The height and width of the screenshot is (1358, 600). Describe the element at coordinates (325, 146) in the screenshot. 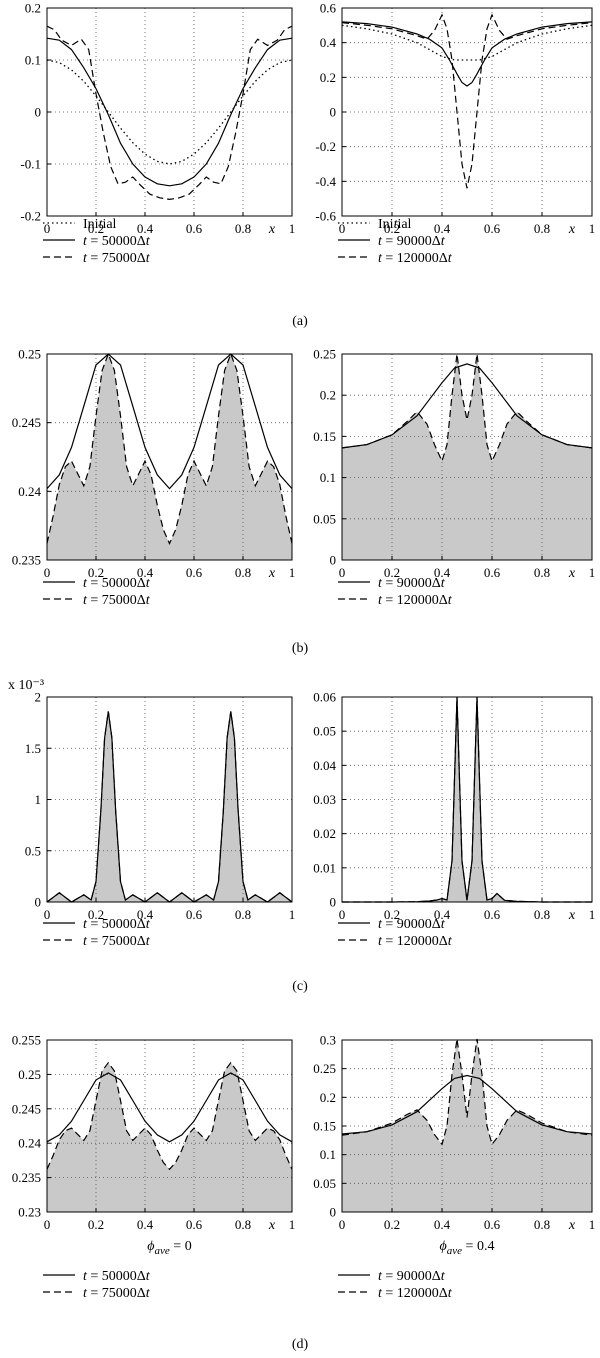

I see `y-tick-label: -0.2` at that location.